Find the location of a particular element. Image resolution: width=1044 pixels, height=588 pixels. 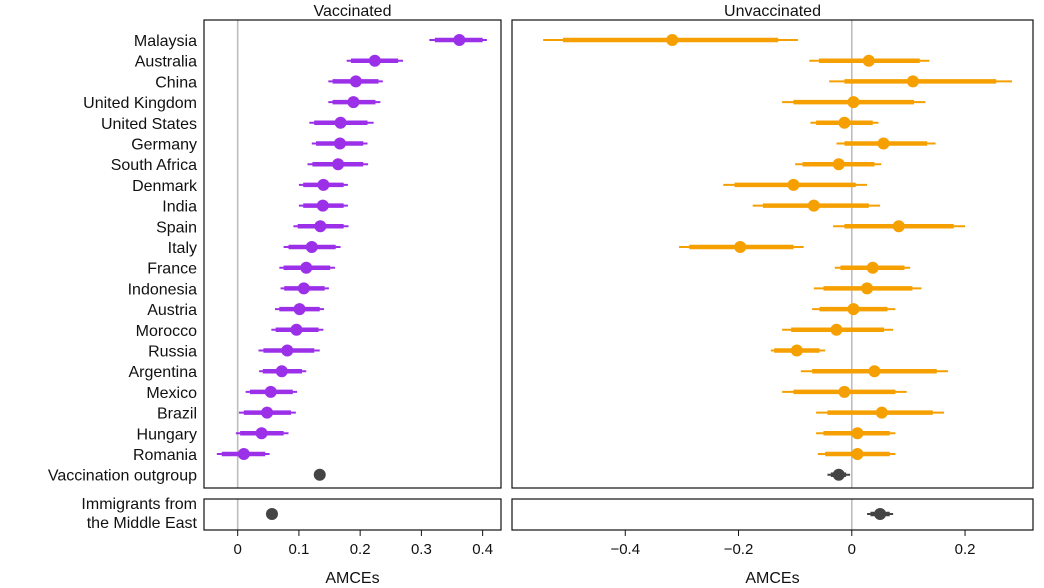

category-label-indonesia: Indonesia is located at coordinates (162, 289).